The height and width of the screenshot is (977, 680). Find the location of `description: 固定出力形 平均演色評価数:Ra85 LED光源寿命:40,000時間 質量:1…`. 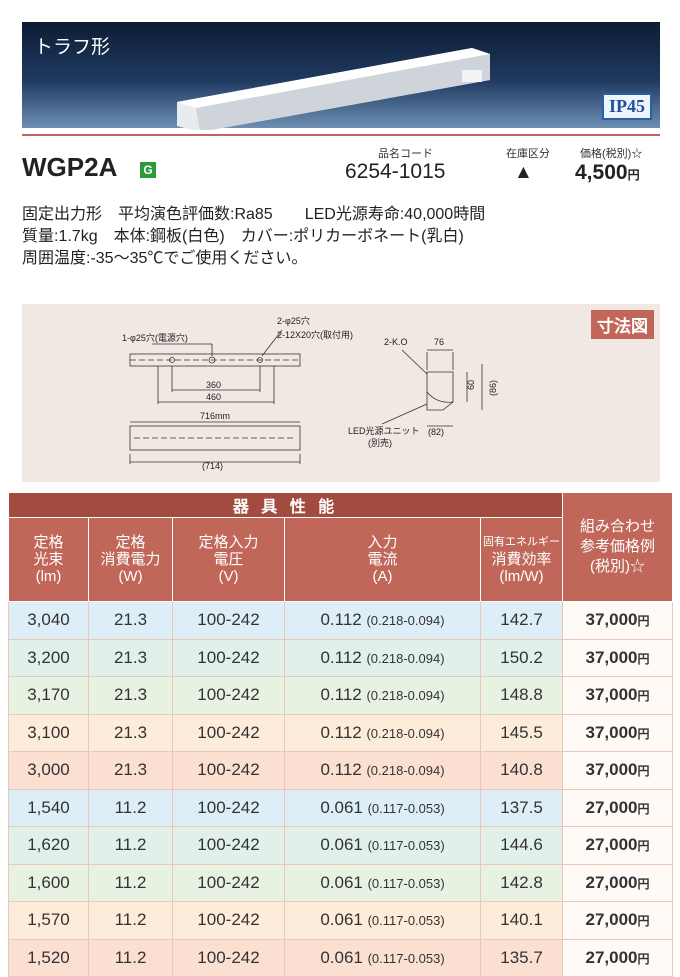

description: 固定出力形 平均演色評価数:Ra85 LED光源寿命:40,000時間 質量:1… is located at coordinates (253, 237).